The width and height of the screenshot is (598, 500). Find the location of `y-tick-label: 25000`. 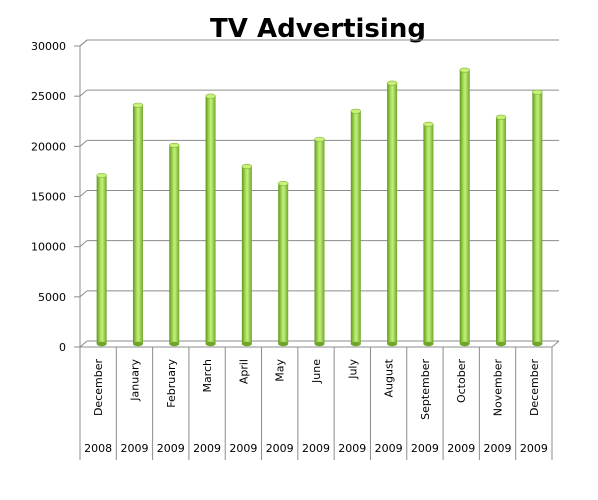

y-tick-label: 25000 is located at coordinates (48, 96).